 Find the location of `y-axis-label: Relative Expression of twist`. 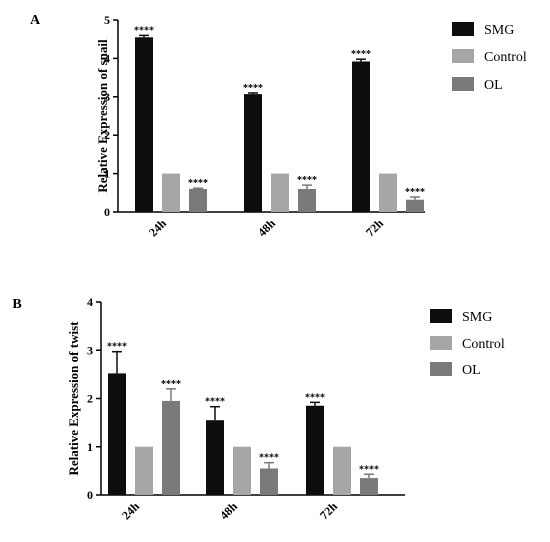

y-axis-label: Relative Expression of twist is located at coordinates (73, 398).